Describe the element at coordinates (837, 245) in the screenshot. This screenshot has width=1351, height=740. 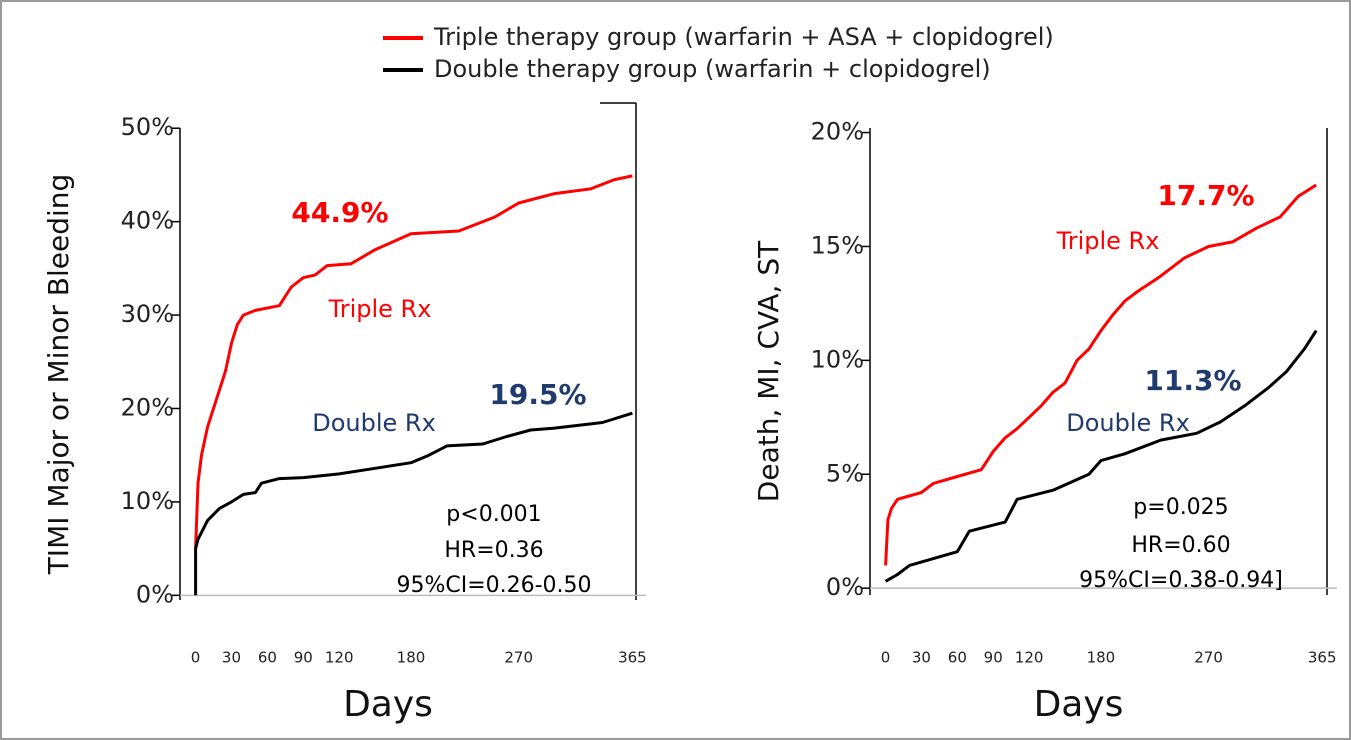
I see `y-tick-label: 15%` at that location.